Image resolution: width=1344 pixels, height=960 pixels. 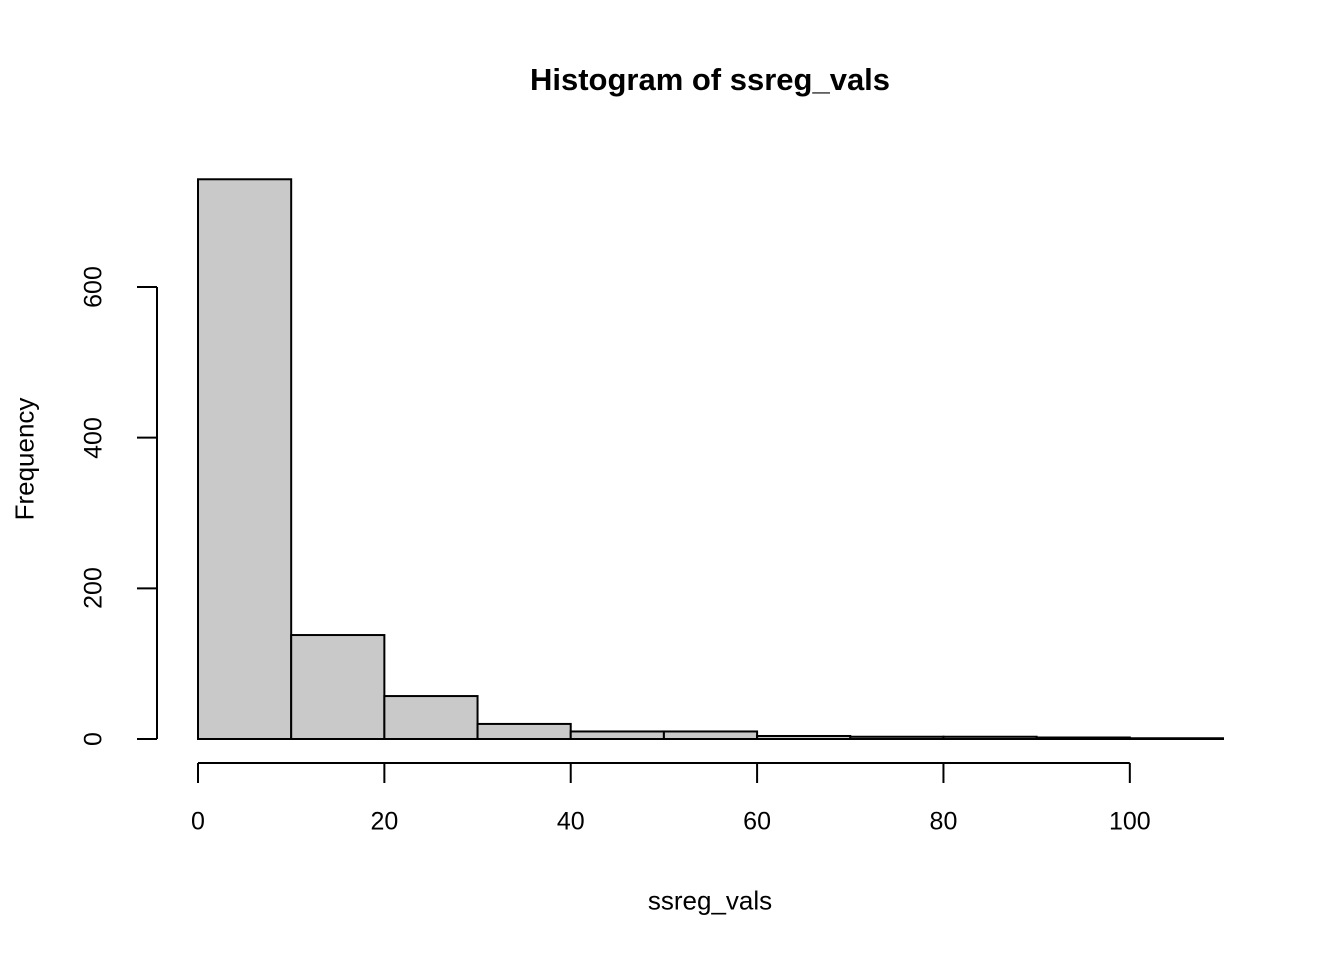 I want to click on y-tick-label: 400, so click(x=93, y=437).